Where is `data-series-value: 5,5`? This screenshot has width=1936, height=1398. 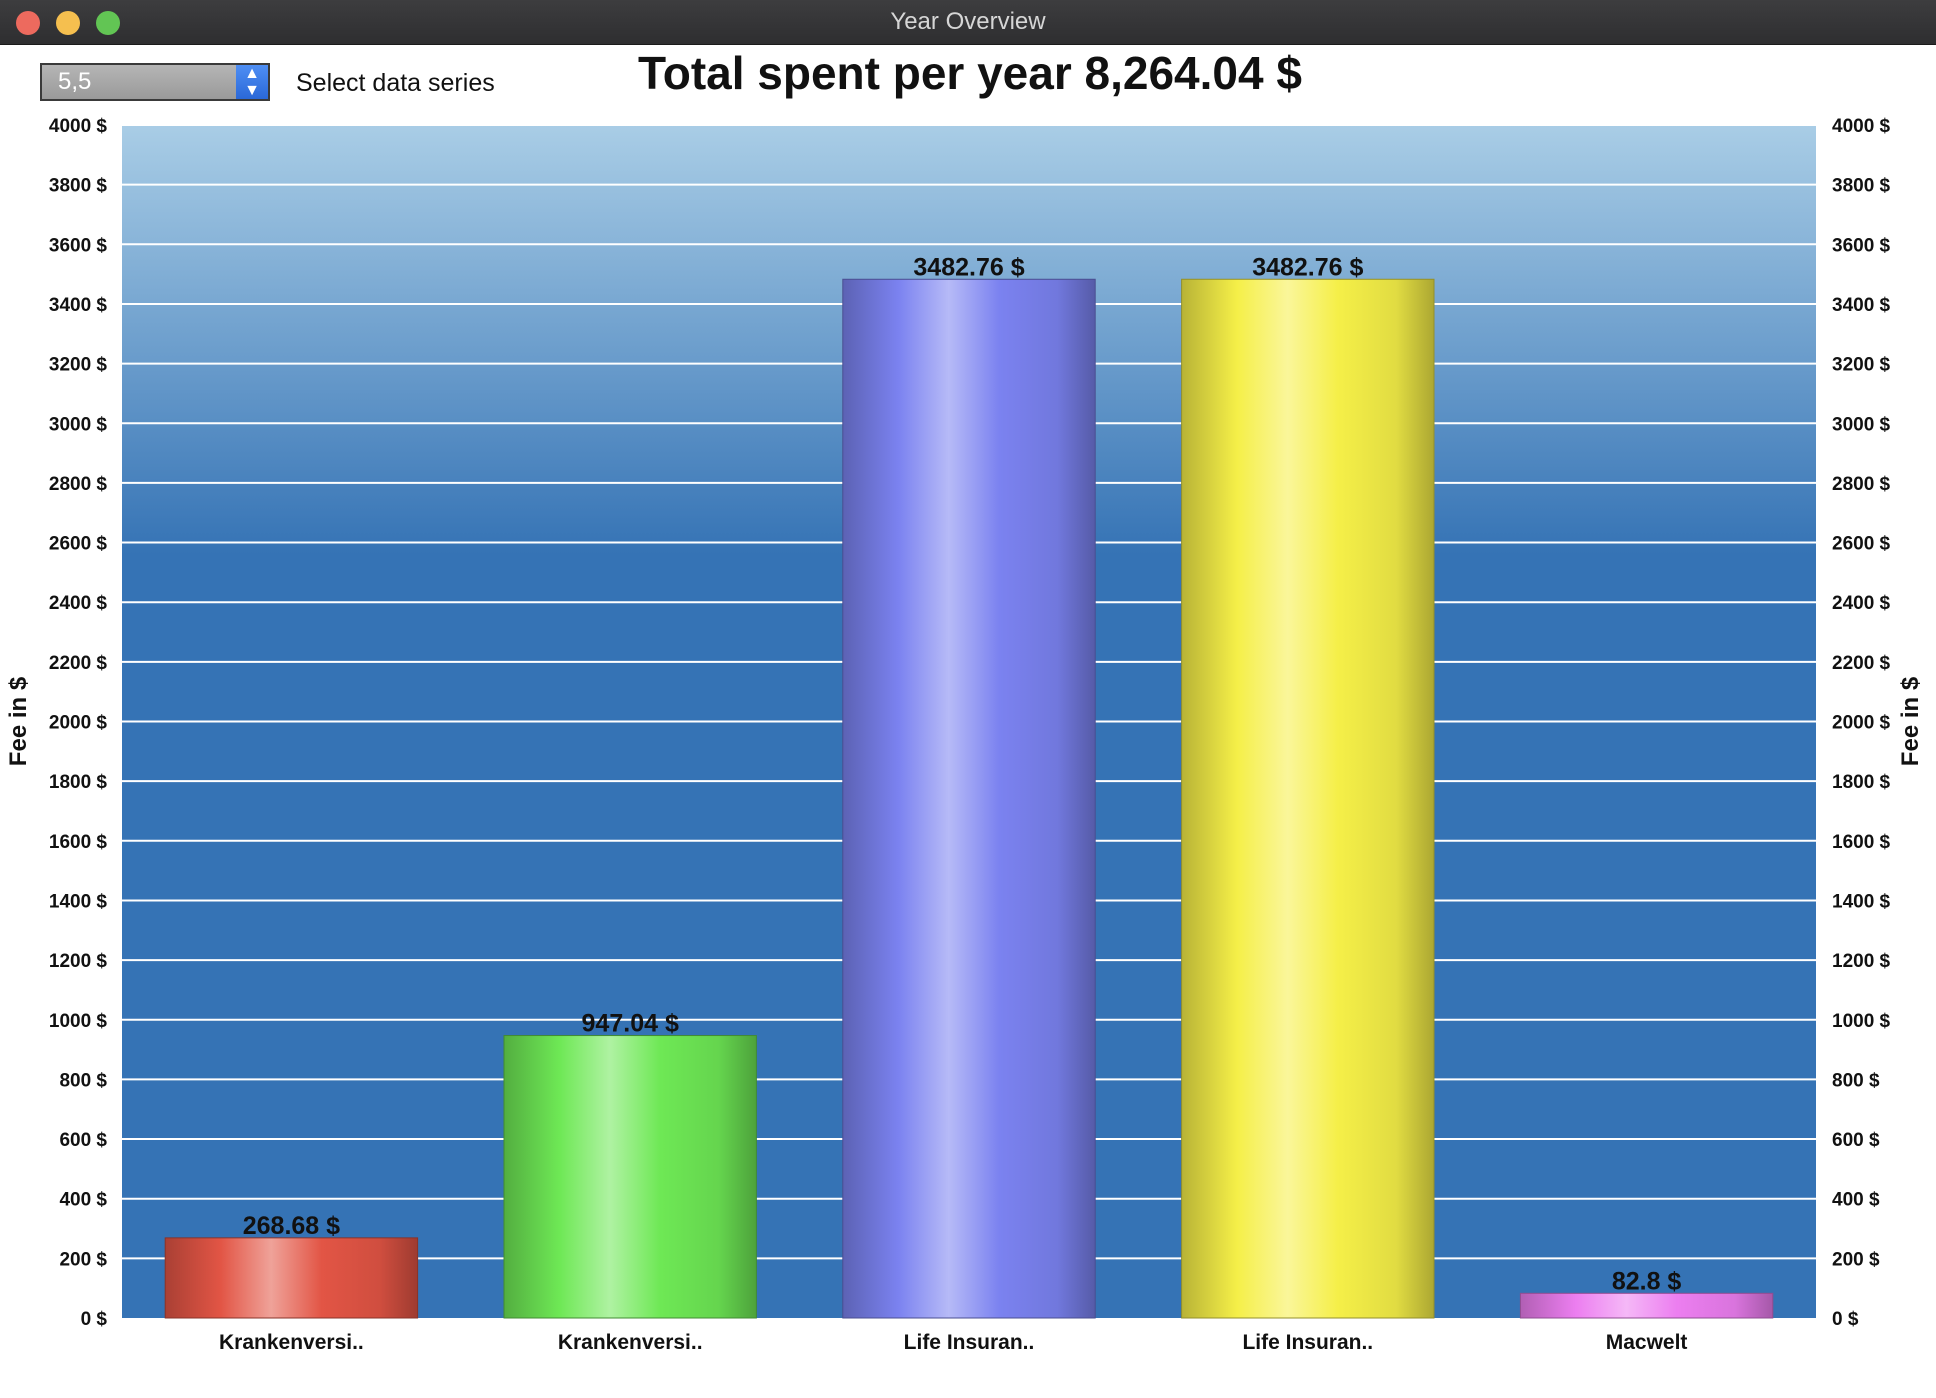 data-series-value: 5,5 is located at coordinates (75, 81).